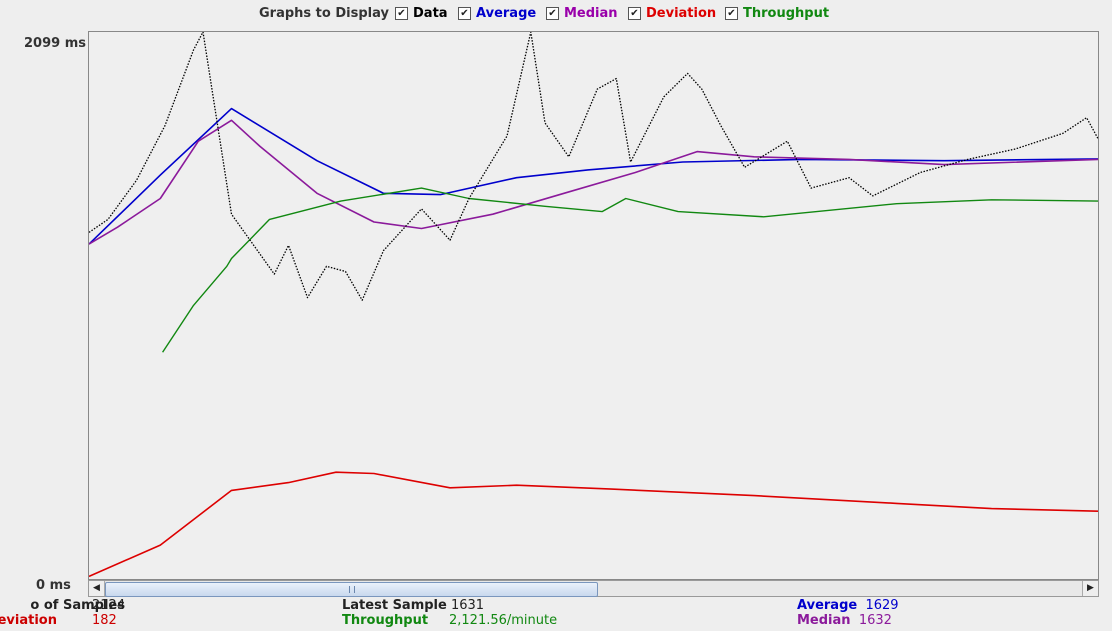 The height and width of the screenshot is (631, 1112). I want to click on grip-icon, so click(352, 589).